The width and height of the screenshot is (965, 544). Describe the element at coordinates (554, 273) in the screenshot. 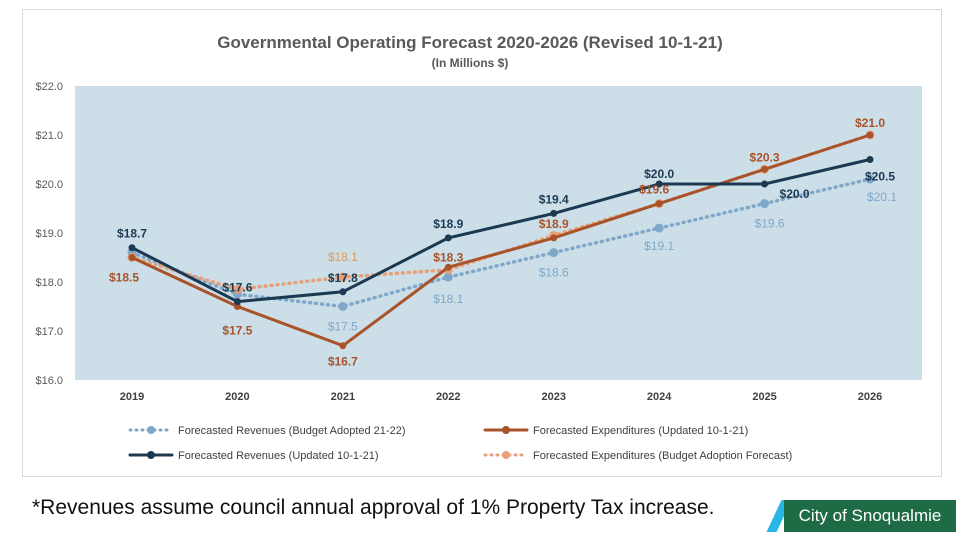

I see `data-label: $18.6` at that location.